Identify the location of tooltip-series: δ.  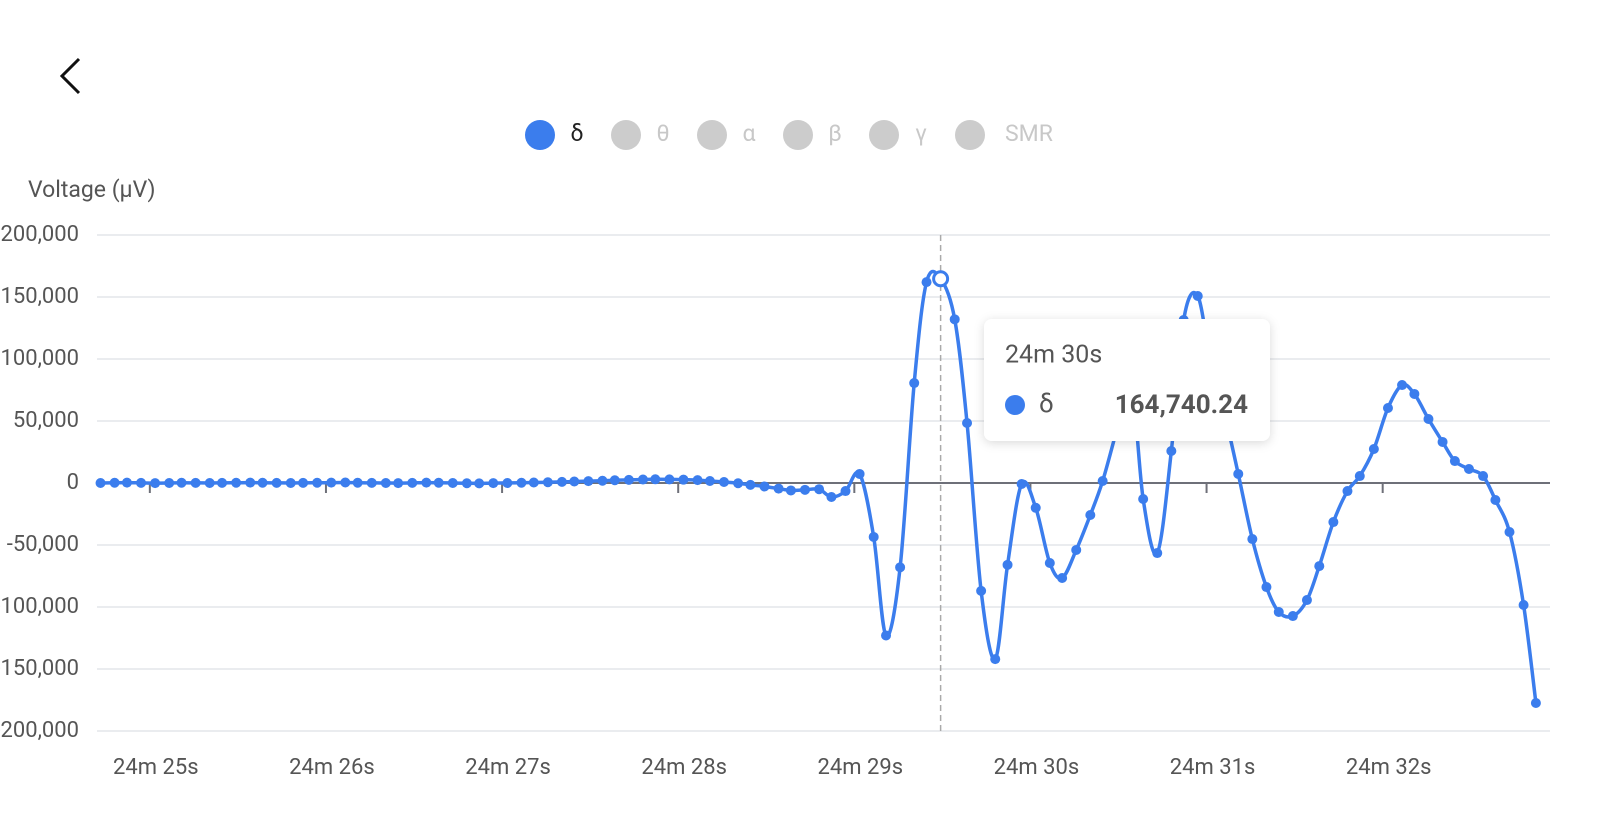
(1046, 404).